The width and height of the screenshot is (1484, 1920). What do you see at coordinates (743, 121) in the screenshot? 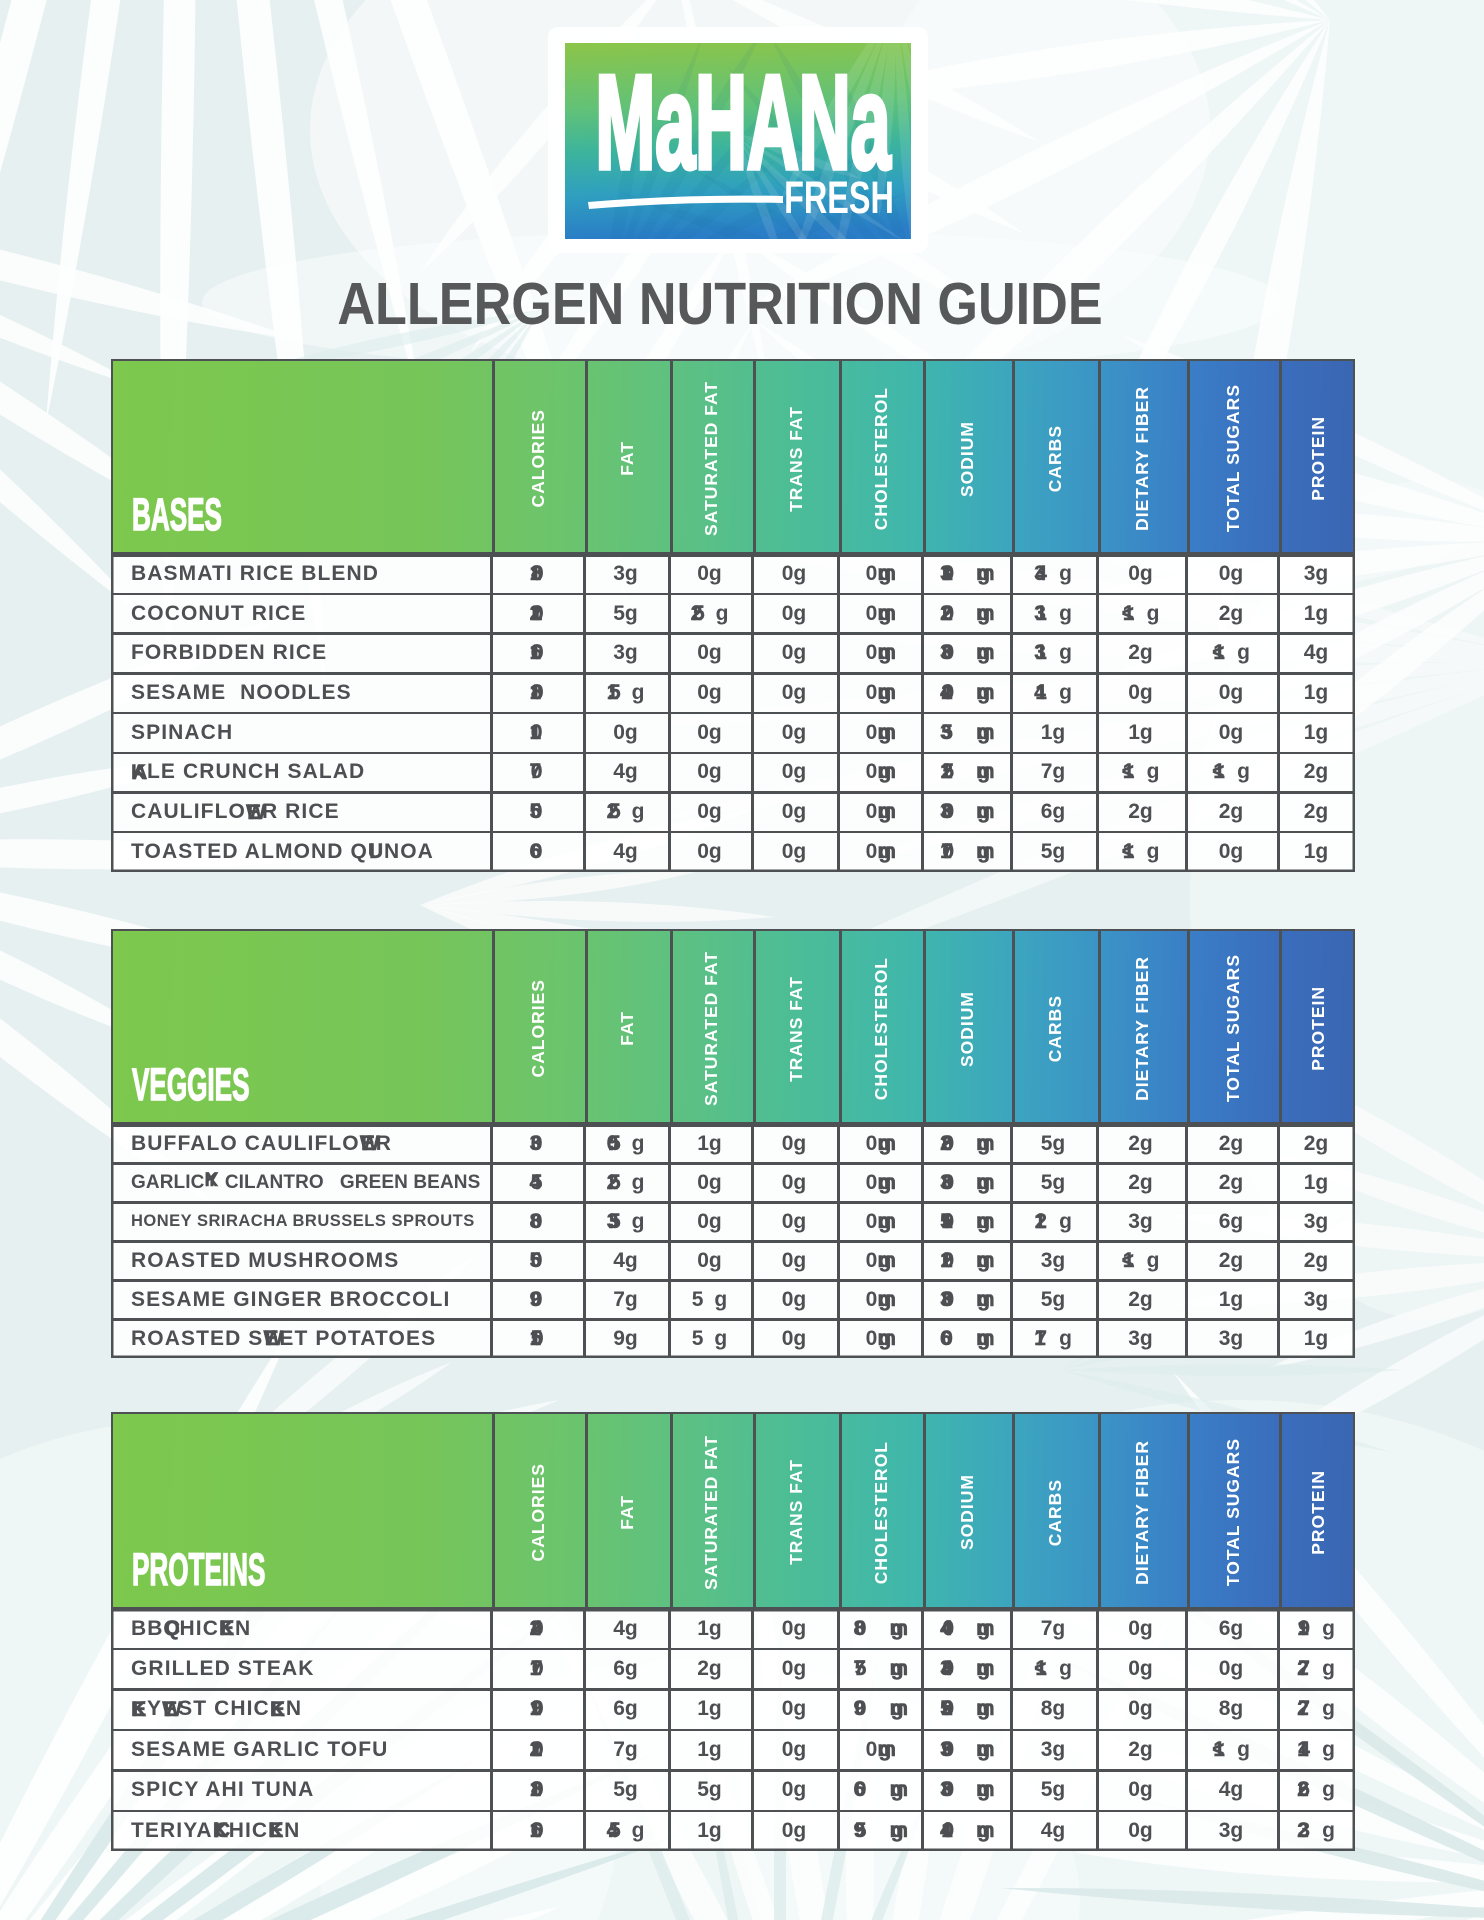
I see `svg-text: MaHANa` at bounding box center [743, 121].